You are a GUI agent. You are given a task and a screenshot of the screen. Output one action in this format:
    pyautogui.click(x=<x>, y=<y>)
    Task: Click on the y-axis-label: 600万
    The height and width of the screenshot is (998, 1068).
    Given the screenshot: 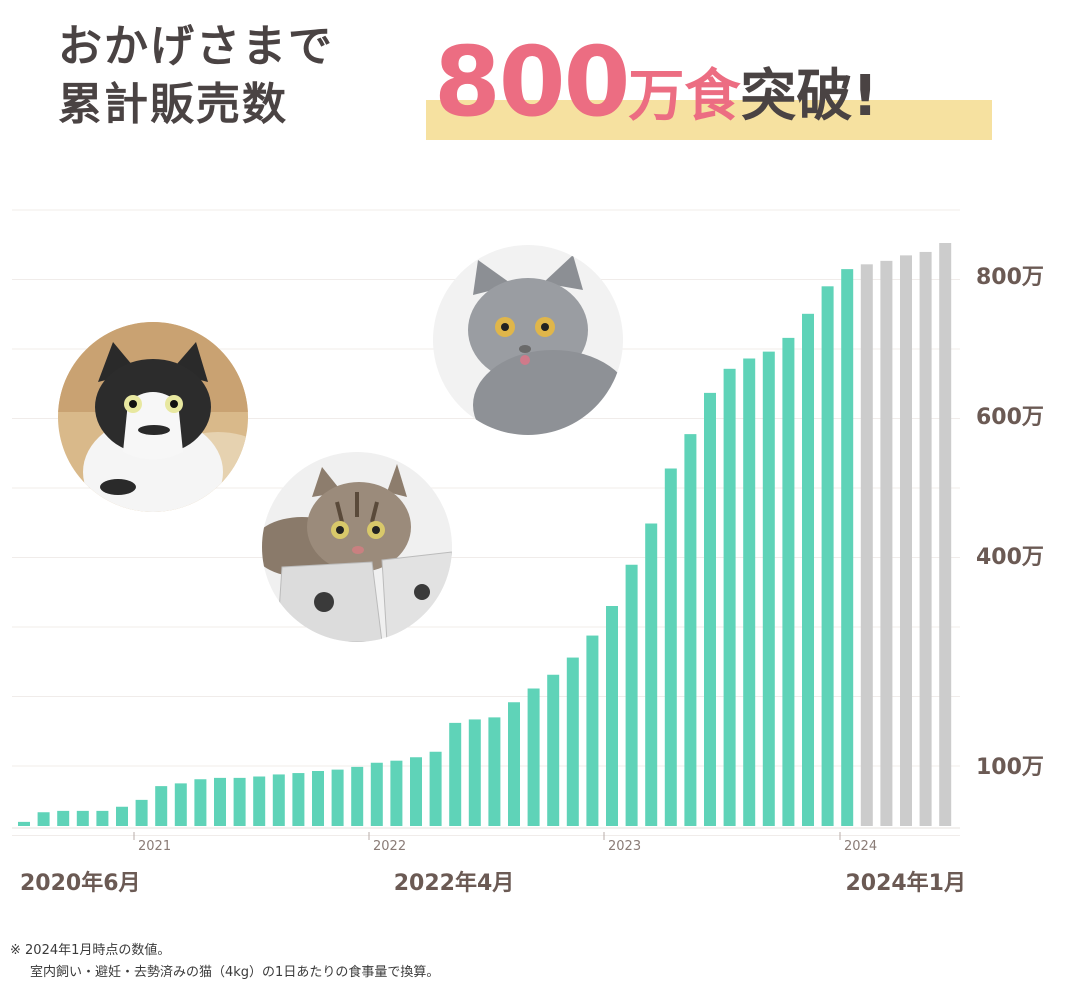 What is the action you would take?
    pyautogui.click(x=1010, y=417)
    